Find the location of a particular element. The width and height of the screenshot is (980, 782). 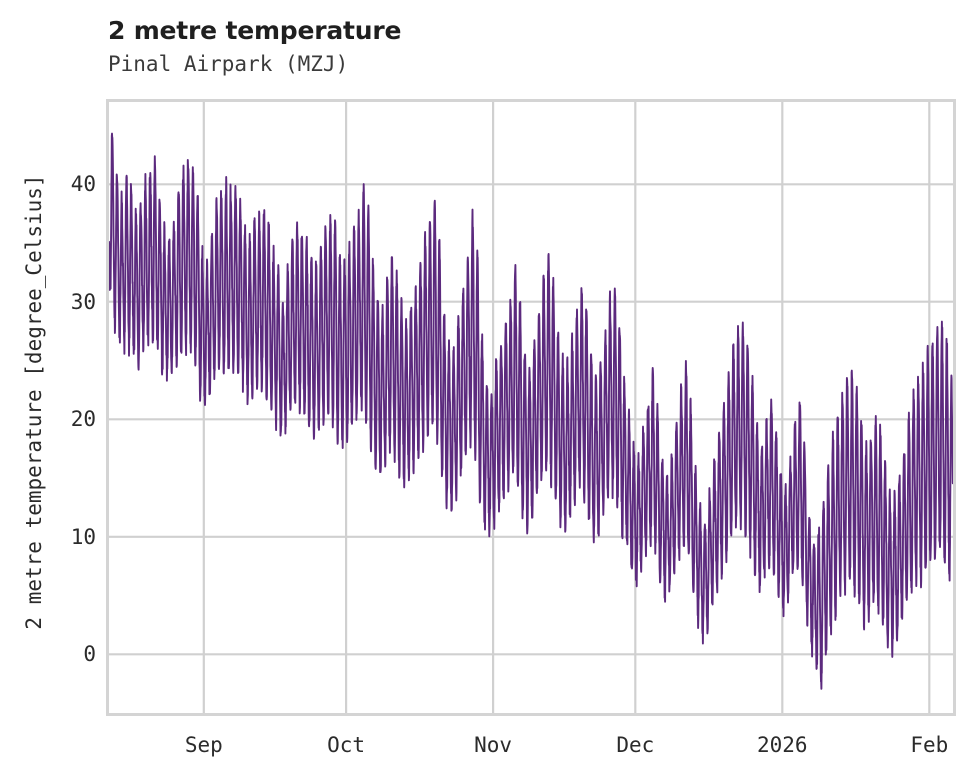

y-tick-label: 20 is located at coordinates (83, 419).